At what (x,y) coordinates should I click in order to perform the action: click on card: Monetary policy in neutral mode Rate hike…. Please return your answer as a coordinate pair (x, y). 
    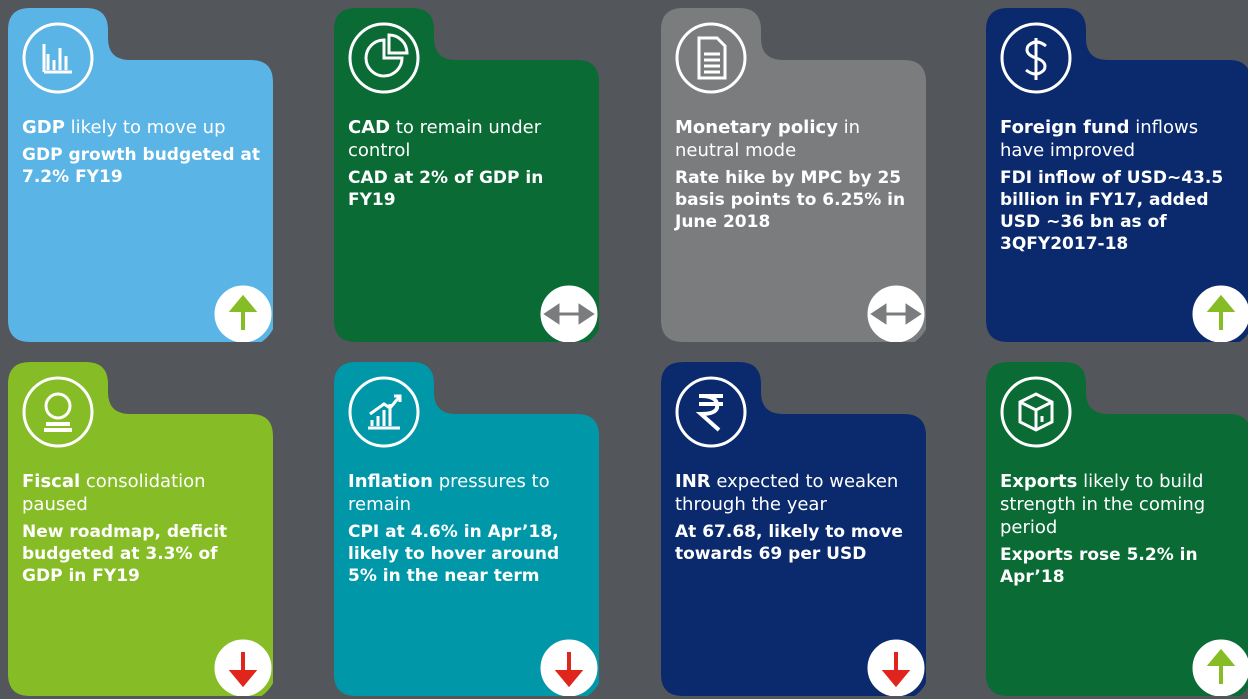
    Looking at the image, I should click on (793, 175).